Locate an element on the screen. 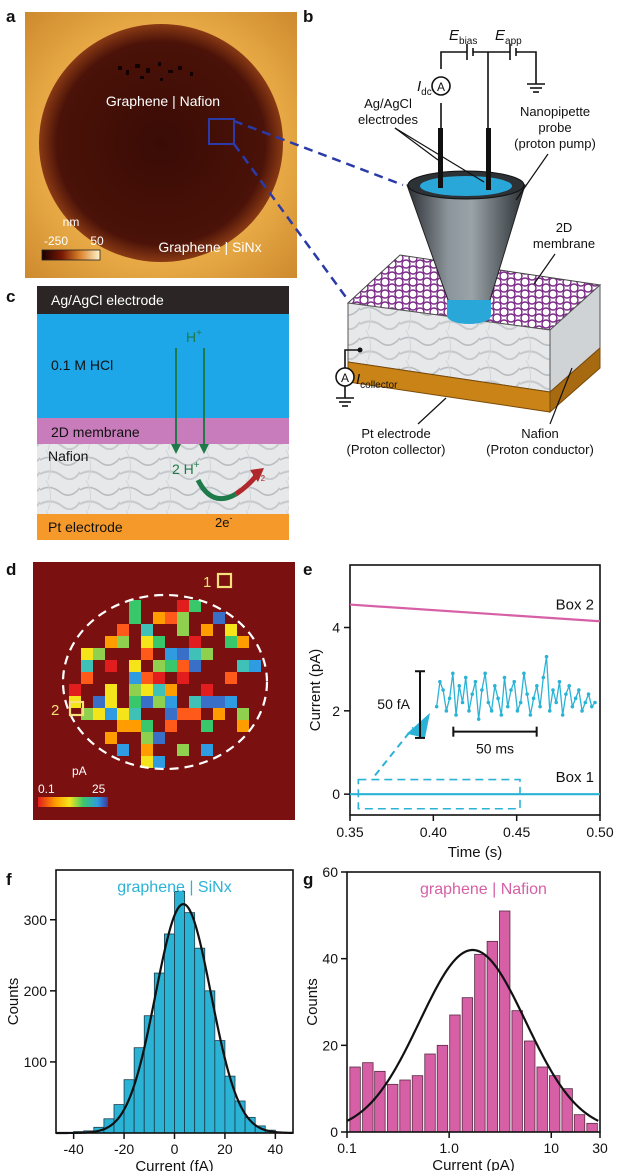 The width and height of the screenshot is (617, 1171). layer-pt is located at coordinates (163, 527).